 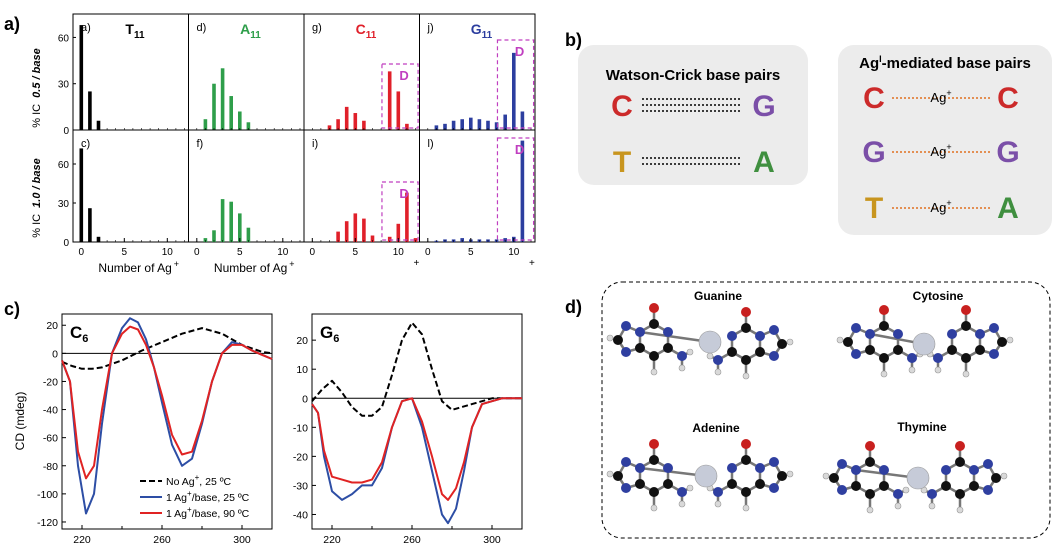 What do you see at coordinates (82, 252) in the screenshot?
I see `x-tick-label: 0` at bounding box center [82, 252].